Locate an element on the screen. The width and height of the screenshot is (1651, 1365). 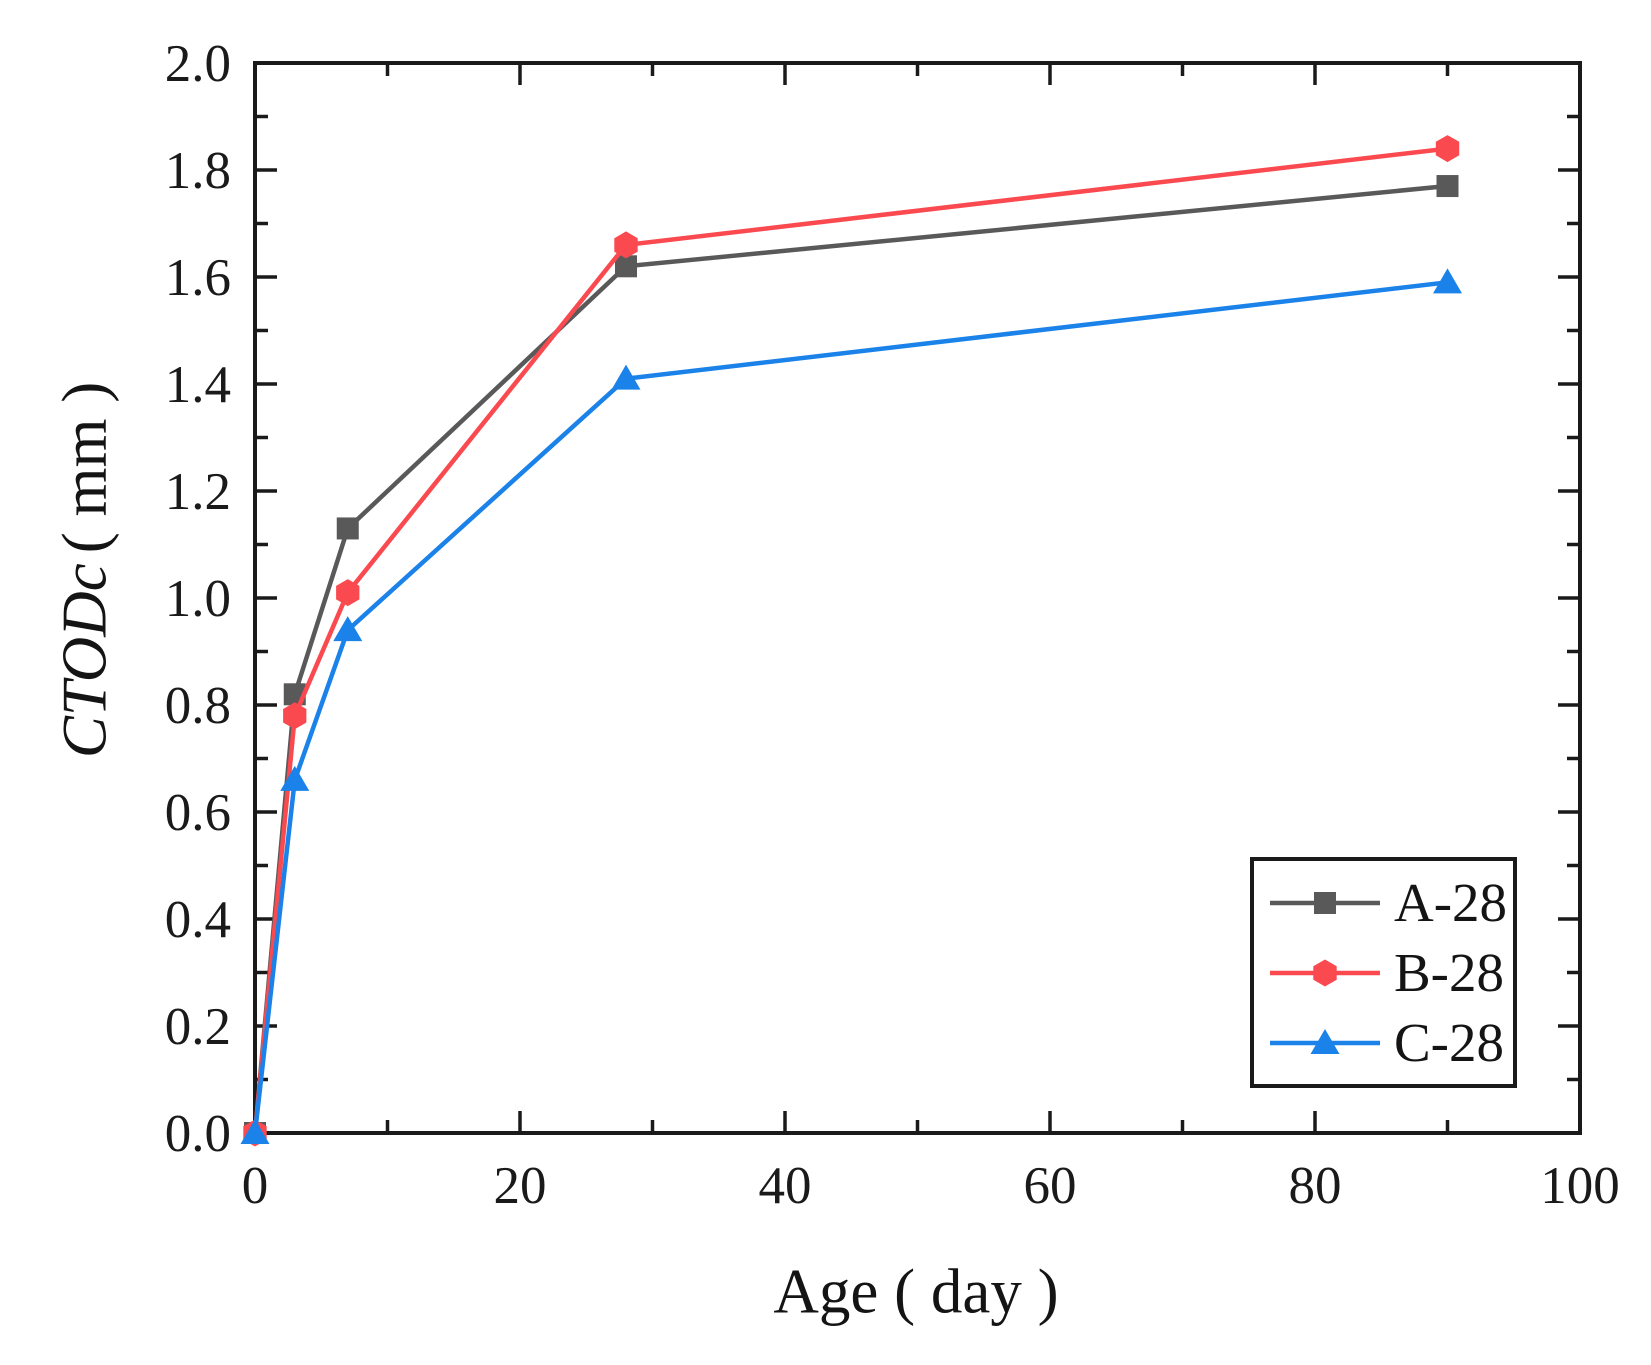
y-tick-label: 1.2 is located at coordinates (198, 492).